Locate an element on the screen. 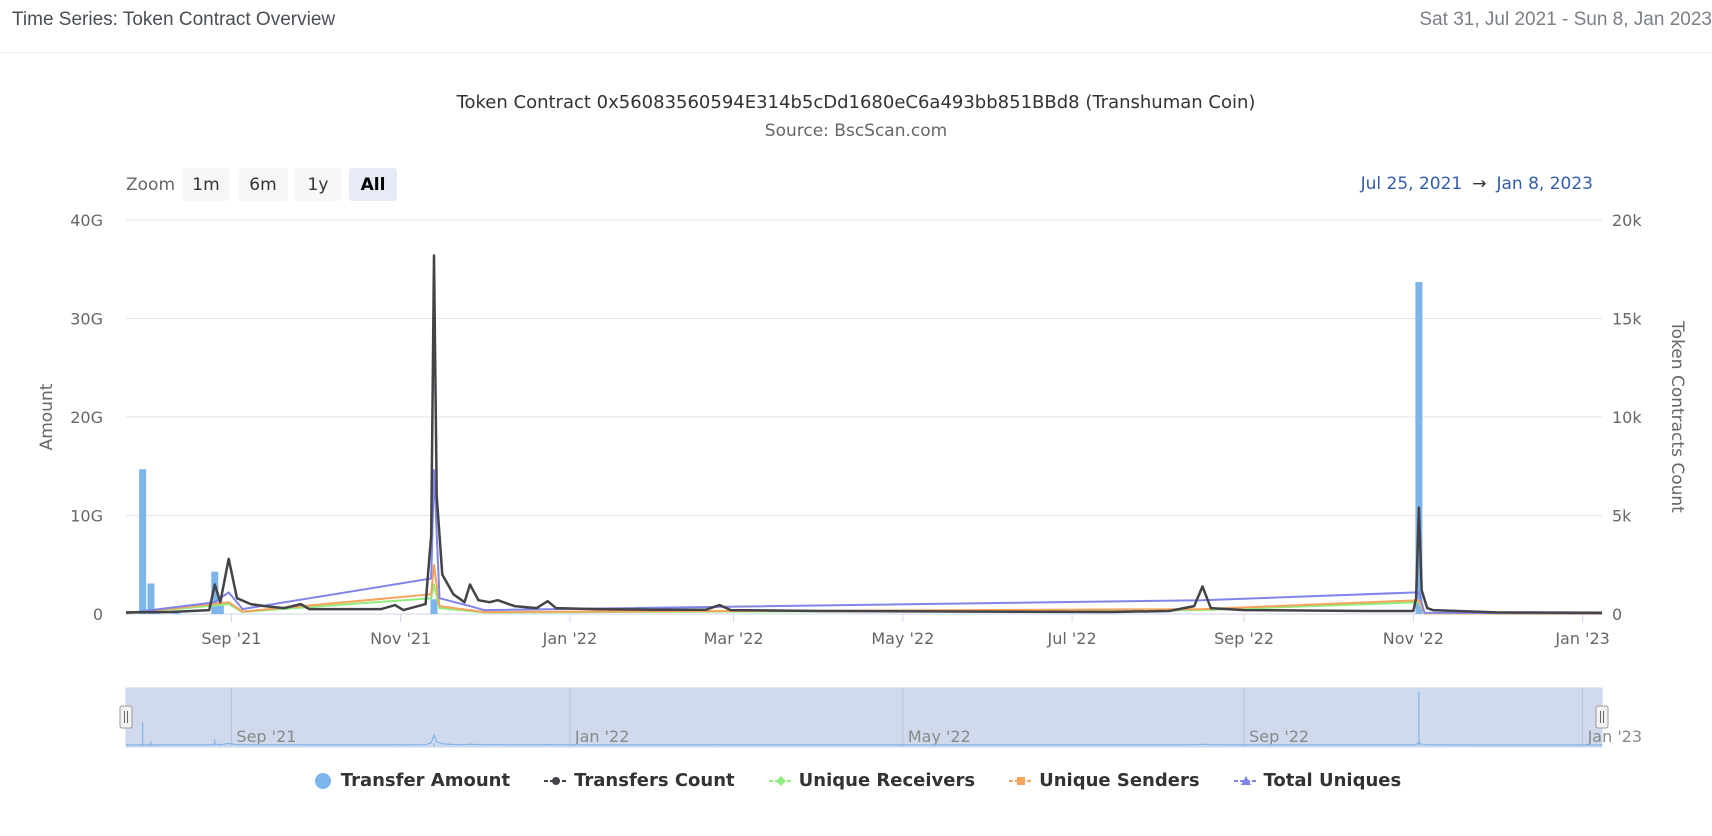 The height and width of the screenshot is (836, 1712). legend-item-transfers-count: Transfers Count is located at coordinates (639, 780).